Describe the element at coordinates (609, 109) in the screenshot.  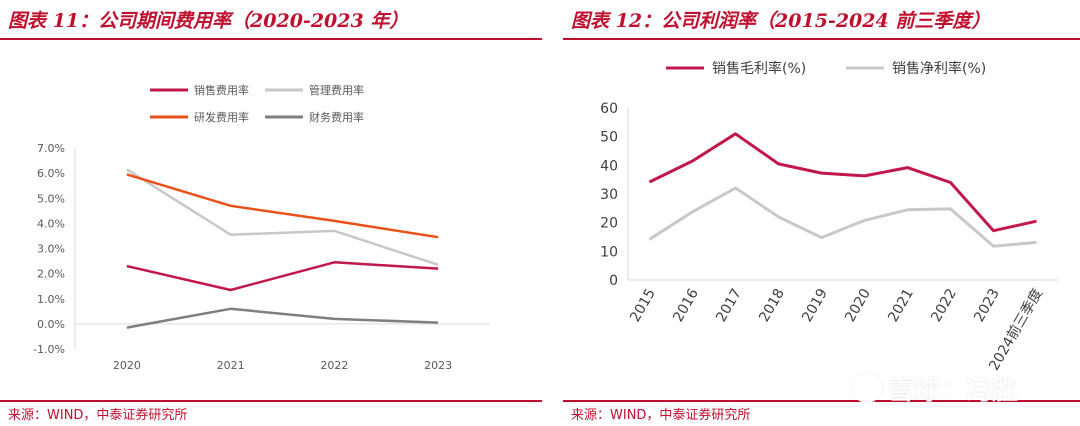
I see `y-tick-label: 60` at that location.